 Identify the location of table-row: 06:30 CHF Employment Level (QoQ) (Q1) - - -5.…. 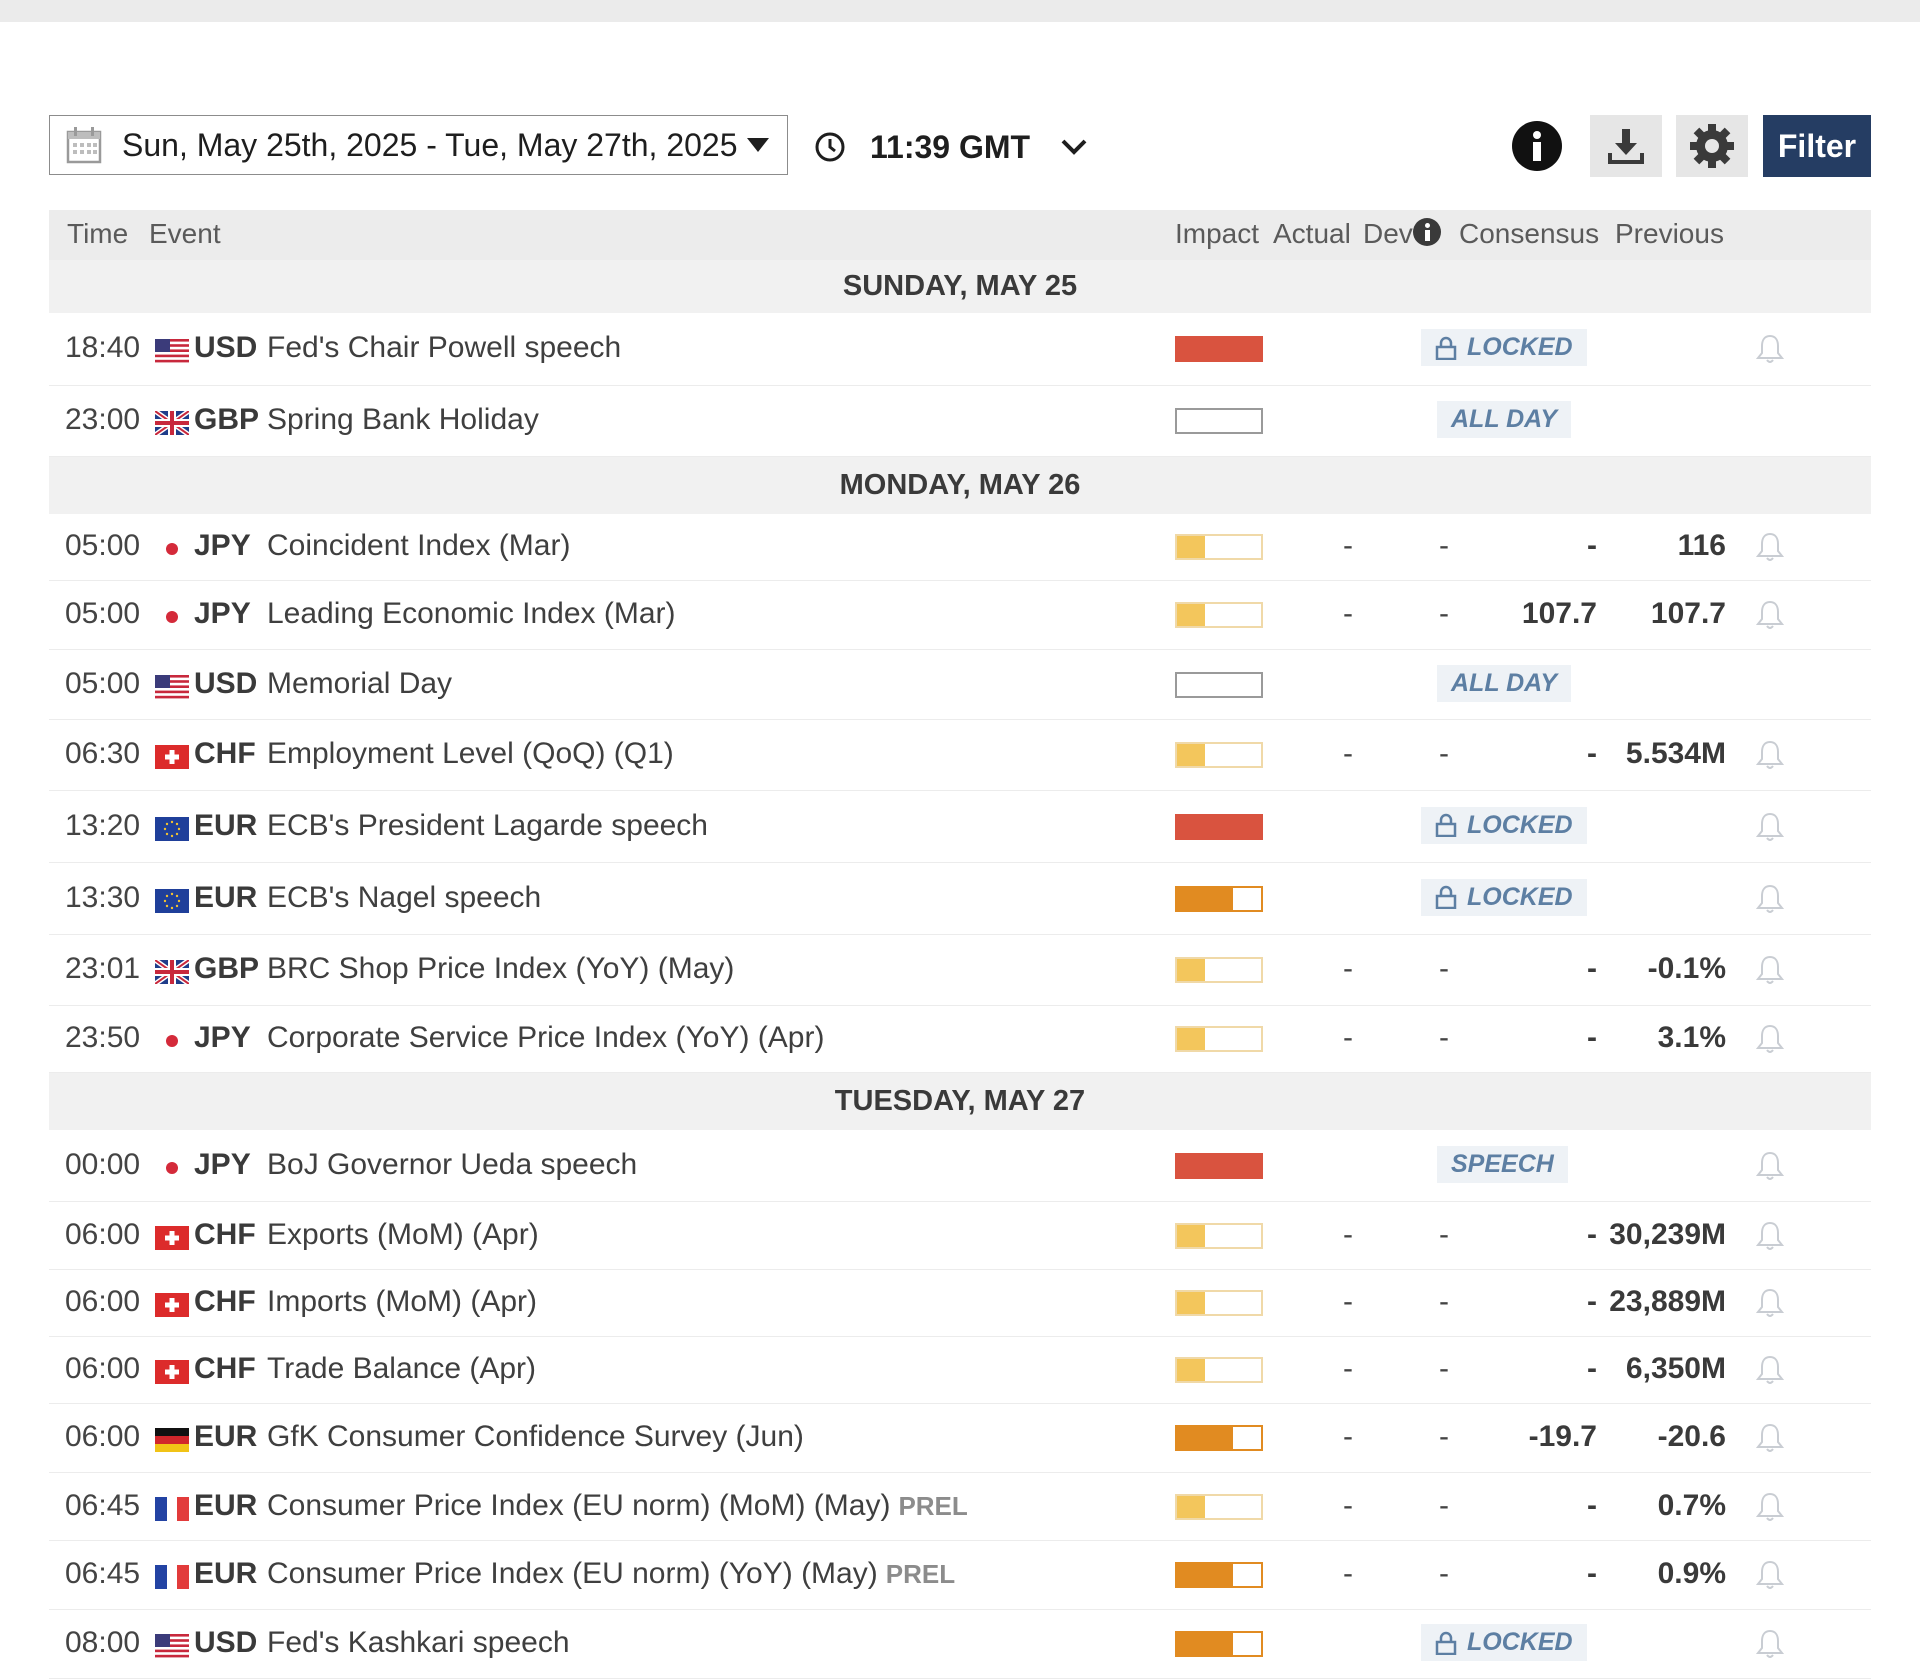
(960, 755).